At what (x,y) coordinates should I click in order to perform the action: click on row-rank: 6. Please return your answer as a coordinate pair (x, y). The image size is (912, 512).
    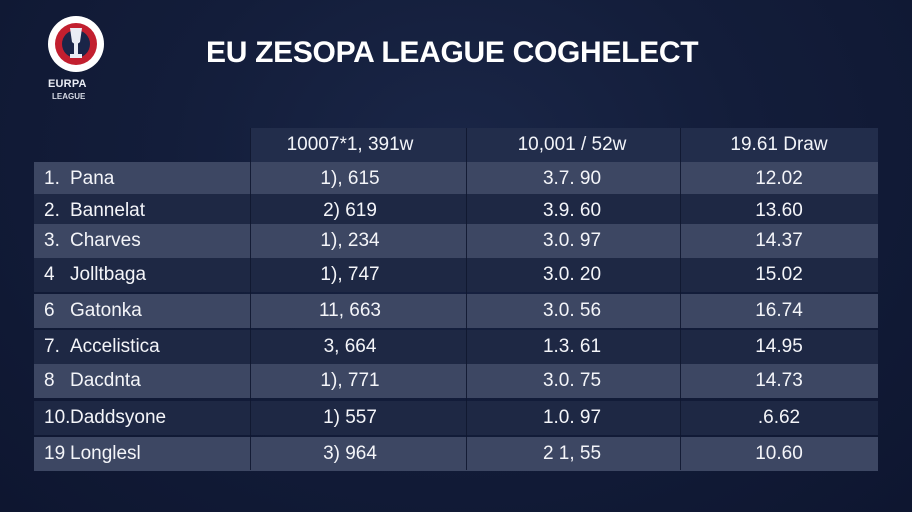
    Looking at the image, I should click on (49, 310).